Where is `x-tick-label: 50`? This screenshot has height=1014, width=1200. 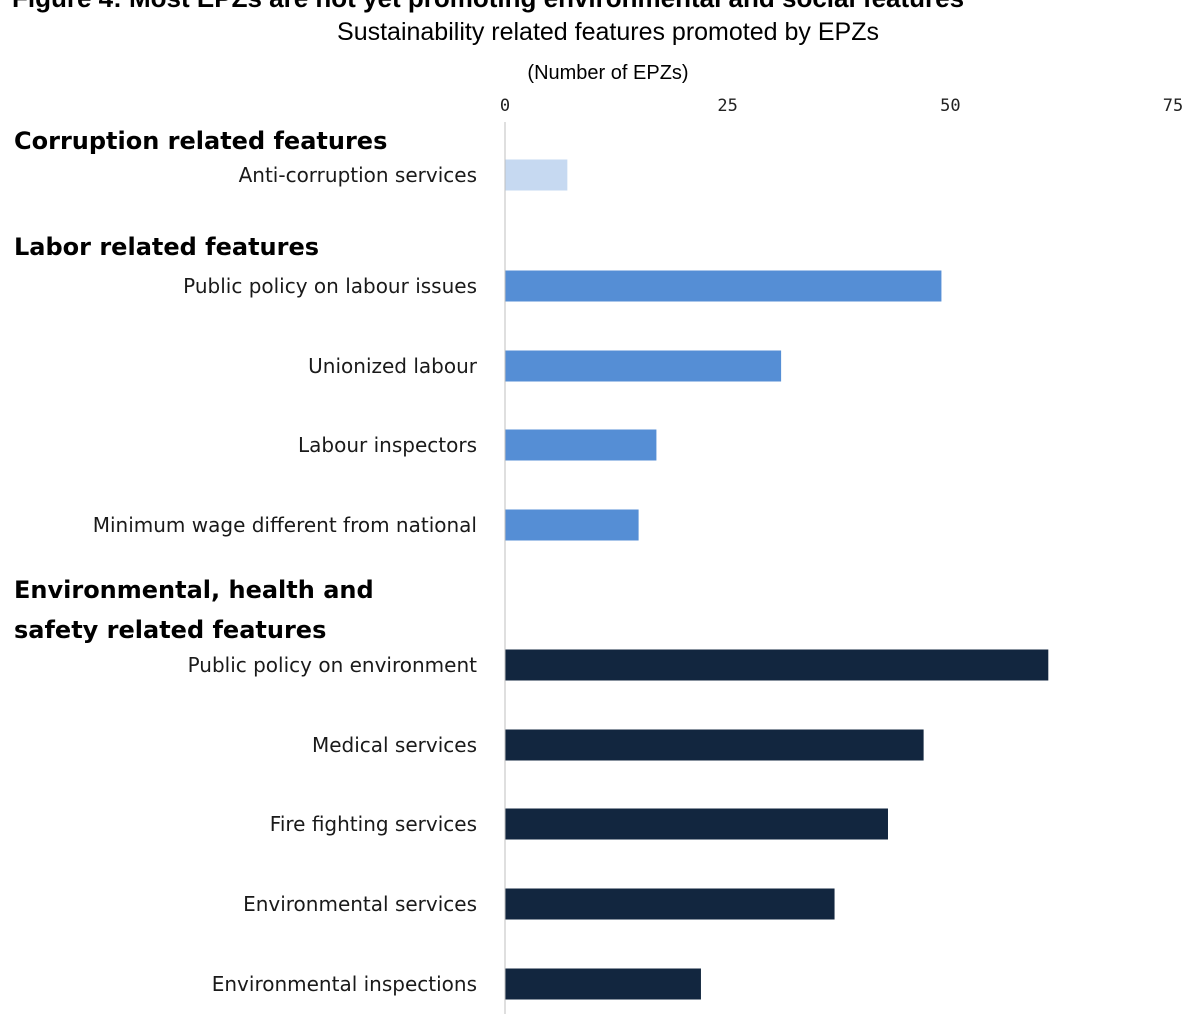 x-tick-label: 50 is located at coordinates (950, 106).